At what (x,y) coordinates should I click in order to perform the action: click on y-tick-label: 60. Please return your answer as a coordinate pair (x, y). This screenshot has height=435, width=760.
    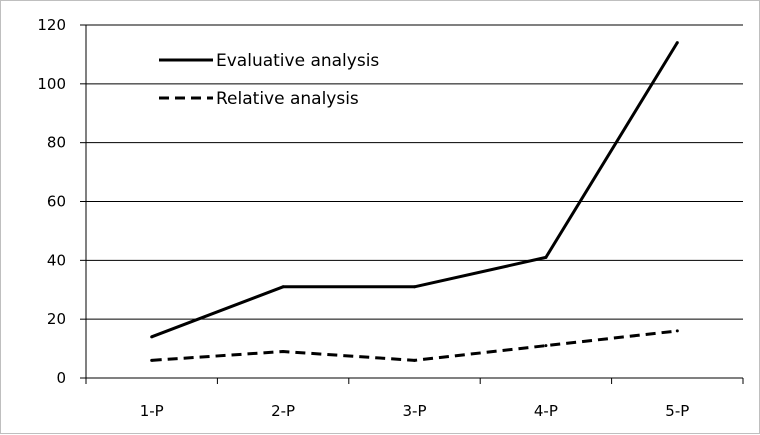
    Looking at the image, I should click on (56, 202).